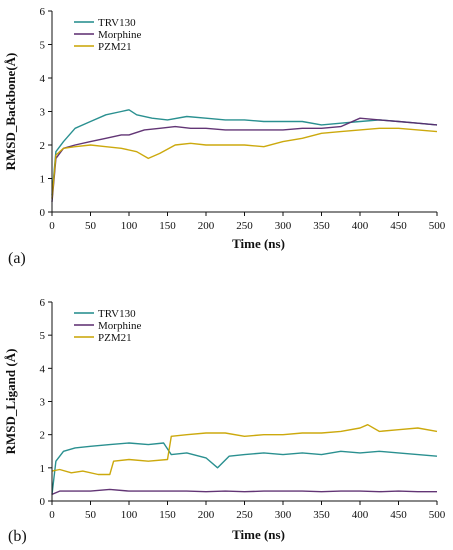 The width and height of the screenshot is (453, 550). What do you see at coordinates (17, 258) in the screenshot?
I see `panel-label: (a)` at bounding box center [17, 258].